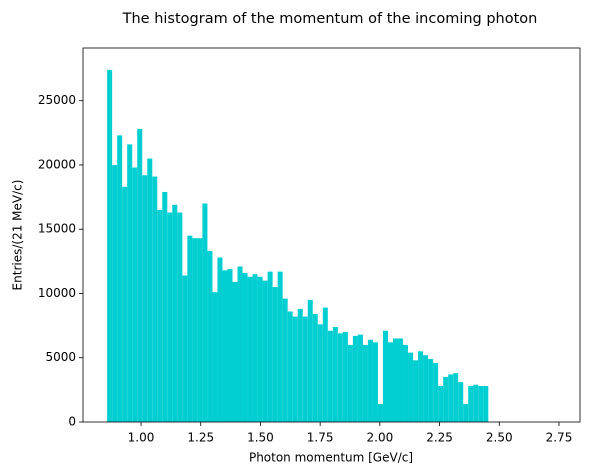 The width and height of the screenshot is (590, 476). What do you see at coordinates (439, 438) in the screenshot?
I see `x-tick-label: 2.25` at bounding box center [439, 438].